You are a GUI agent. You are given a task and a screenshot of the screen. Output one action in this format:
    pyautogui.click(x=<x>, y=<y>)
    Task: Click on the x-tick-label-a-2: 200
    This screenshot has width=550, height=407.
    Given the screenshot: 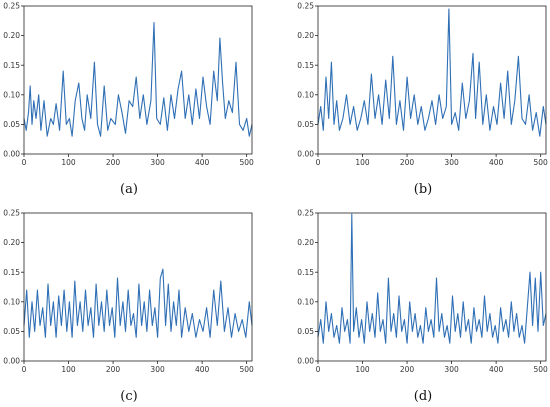 What is the action you would take?
    pyautogui.click(x=113, y=162)
    